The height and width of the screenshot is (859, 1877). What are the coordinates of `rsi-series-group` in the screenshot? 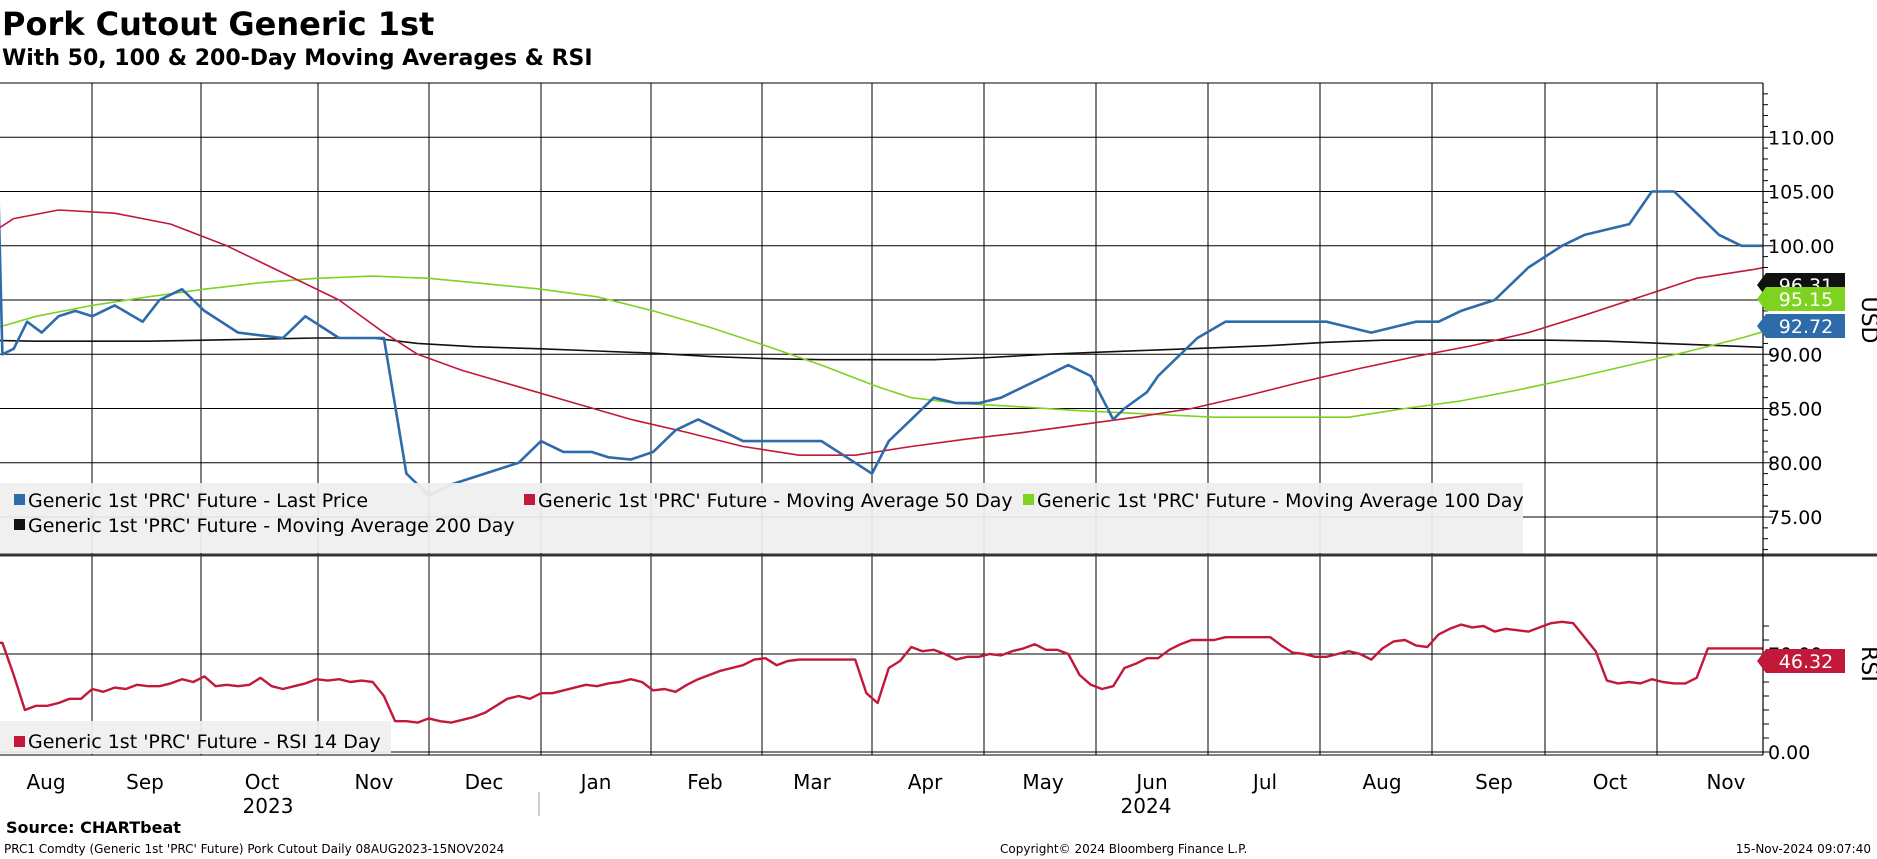 It's located at (881, 672).